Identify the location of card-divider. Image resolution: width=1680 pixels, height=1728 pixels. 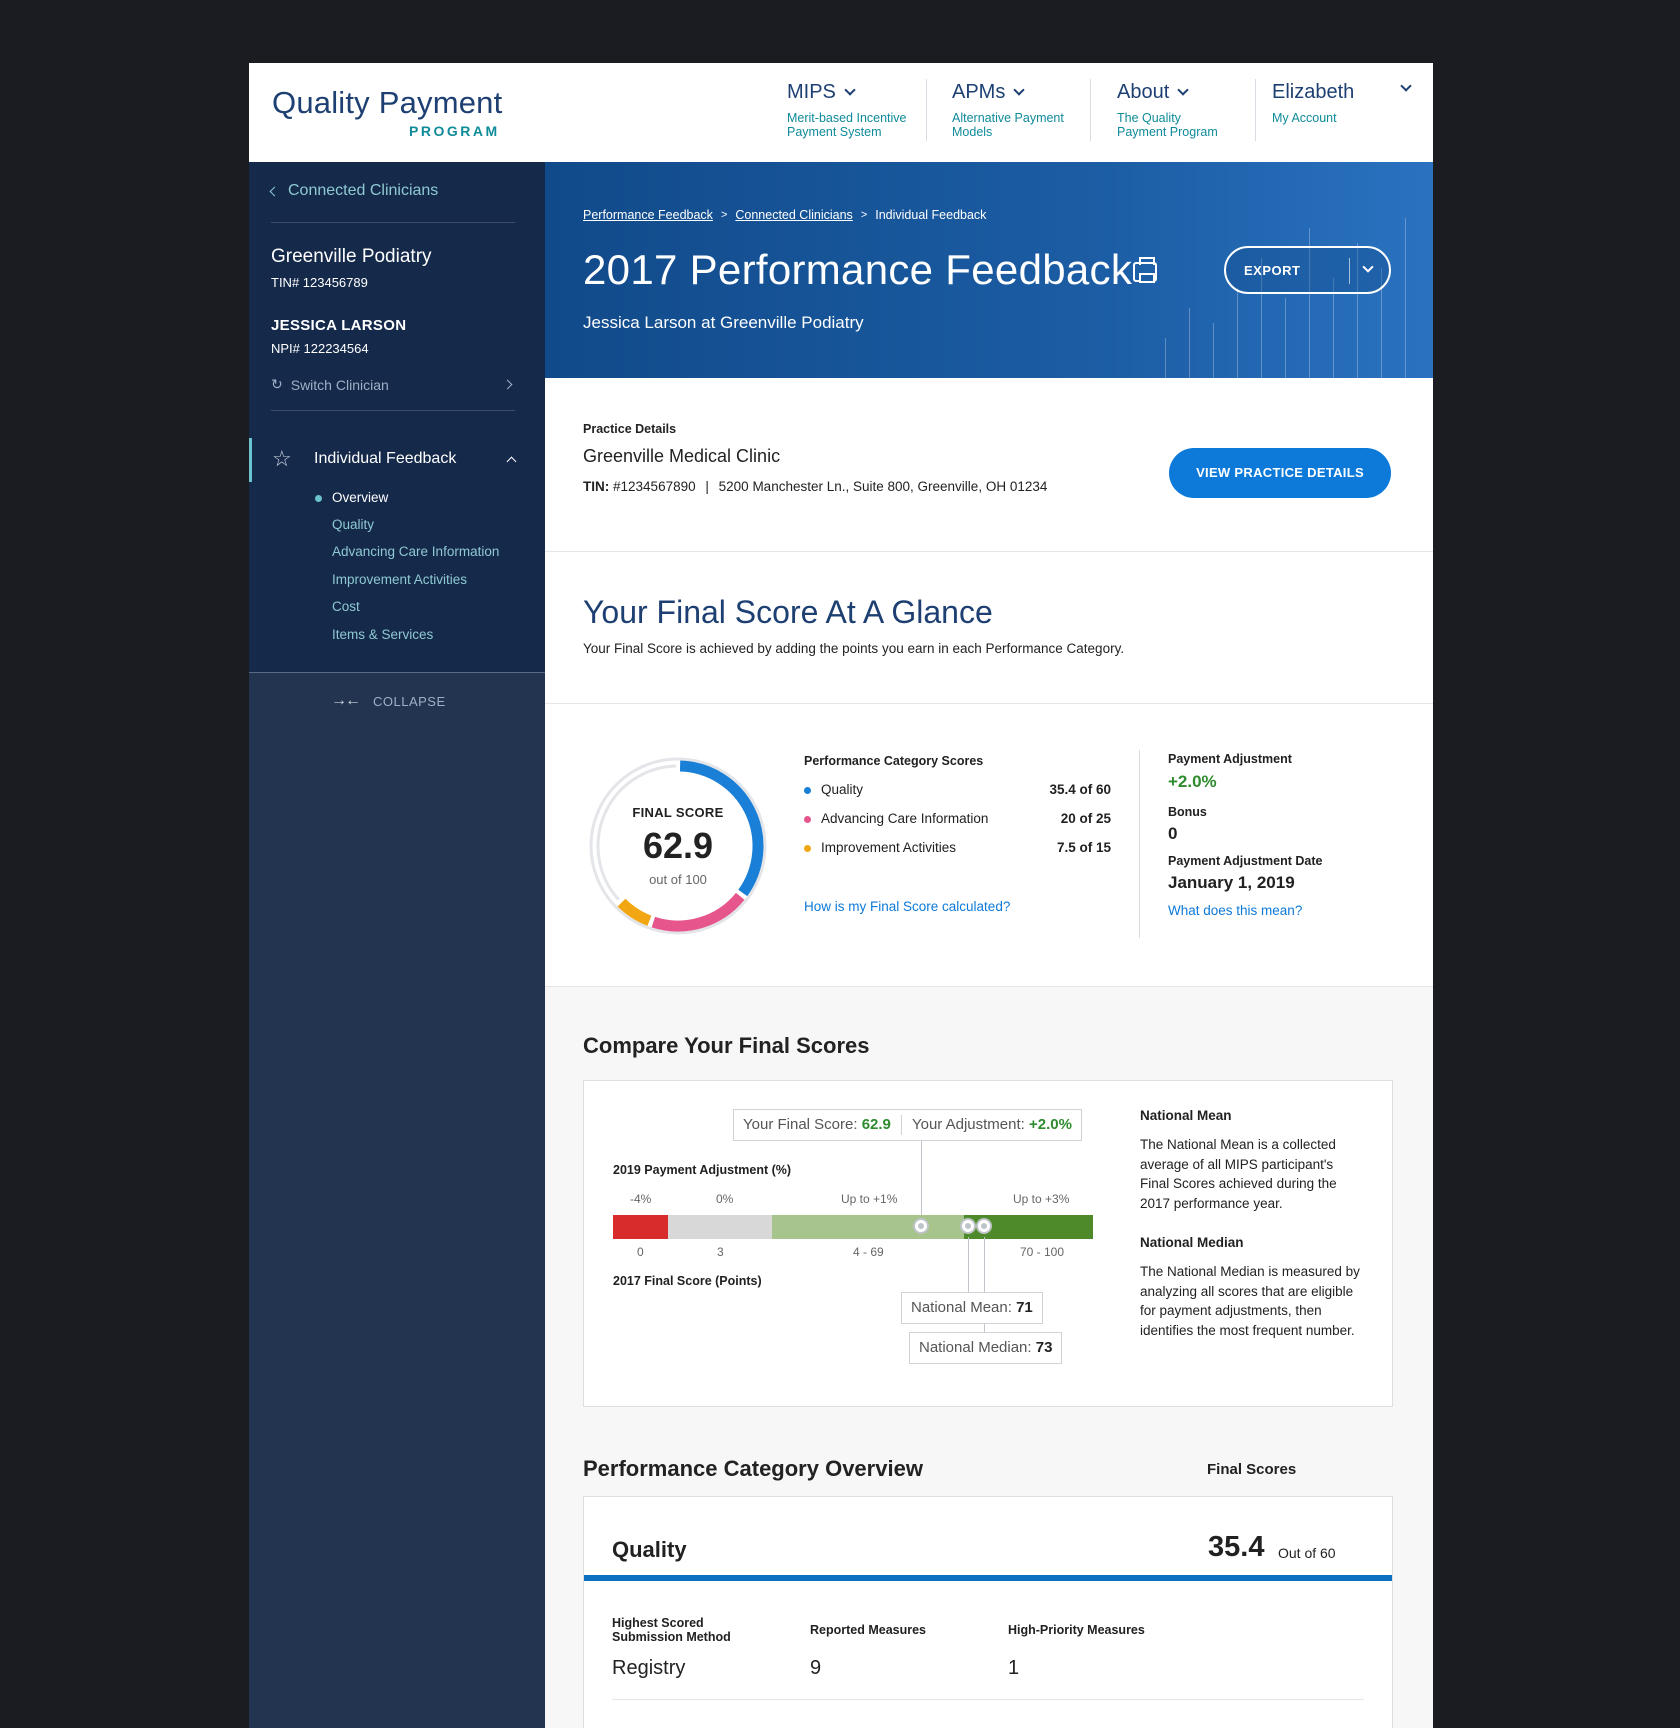
(988, 1699).